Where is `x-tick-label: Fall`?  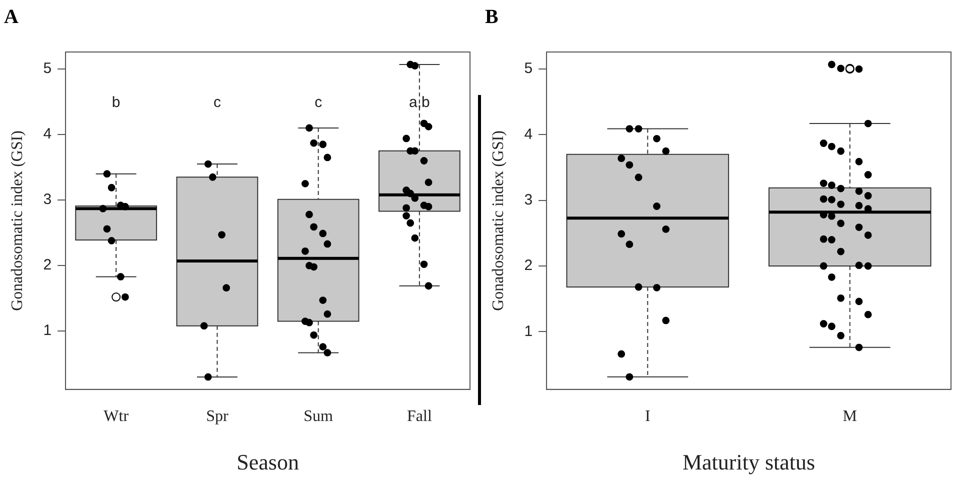
x-tick-label: Fall is located at coordinates (419, 417).